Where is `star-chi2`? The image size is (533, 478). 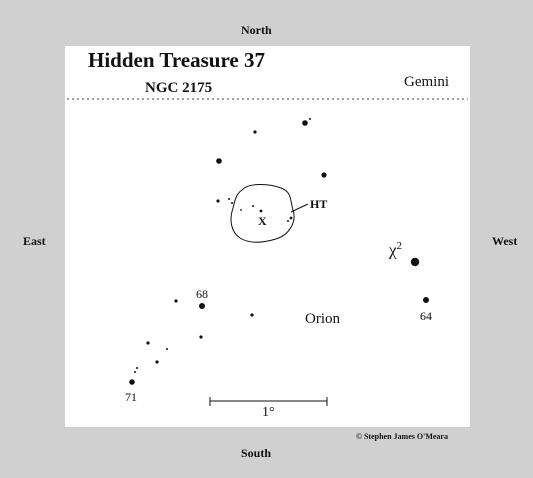
star-chi2 is located at coordinates (415, 262).